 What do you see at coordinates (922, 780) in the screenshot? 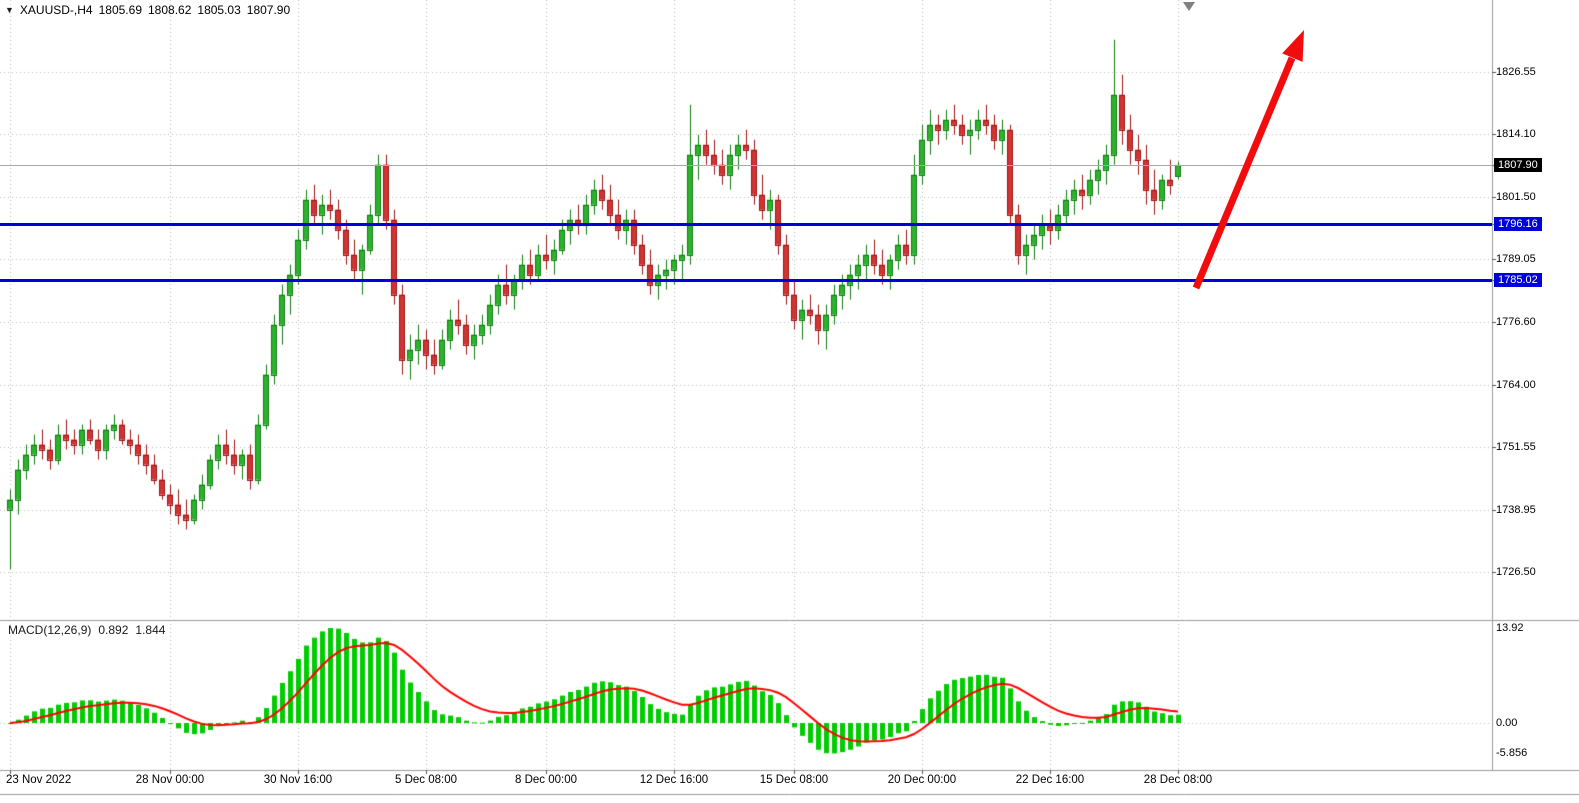
I see `time-axis-label: 20 Dec 00:00` at bounding box center [922, 780].